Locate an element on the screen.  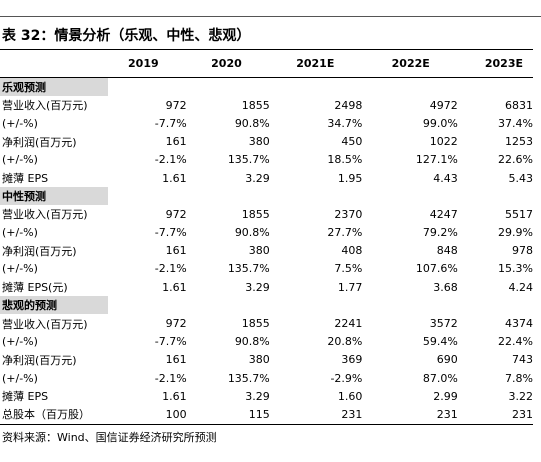
corner is located at coordinates (54, 63).